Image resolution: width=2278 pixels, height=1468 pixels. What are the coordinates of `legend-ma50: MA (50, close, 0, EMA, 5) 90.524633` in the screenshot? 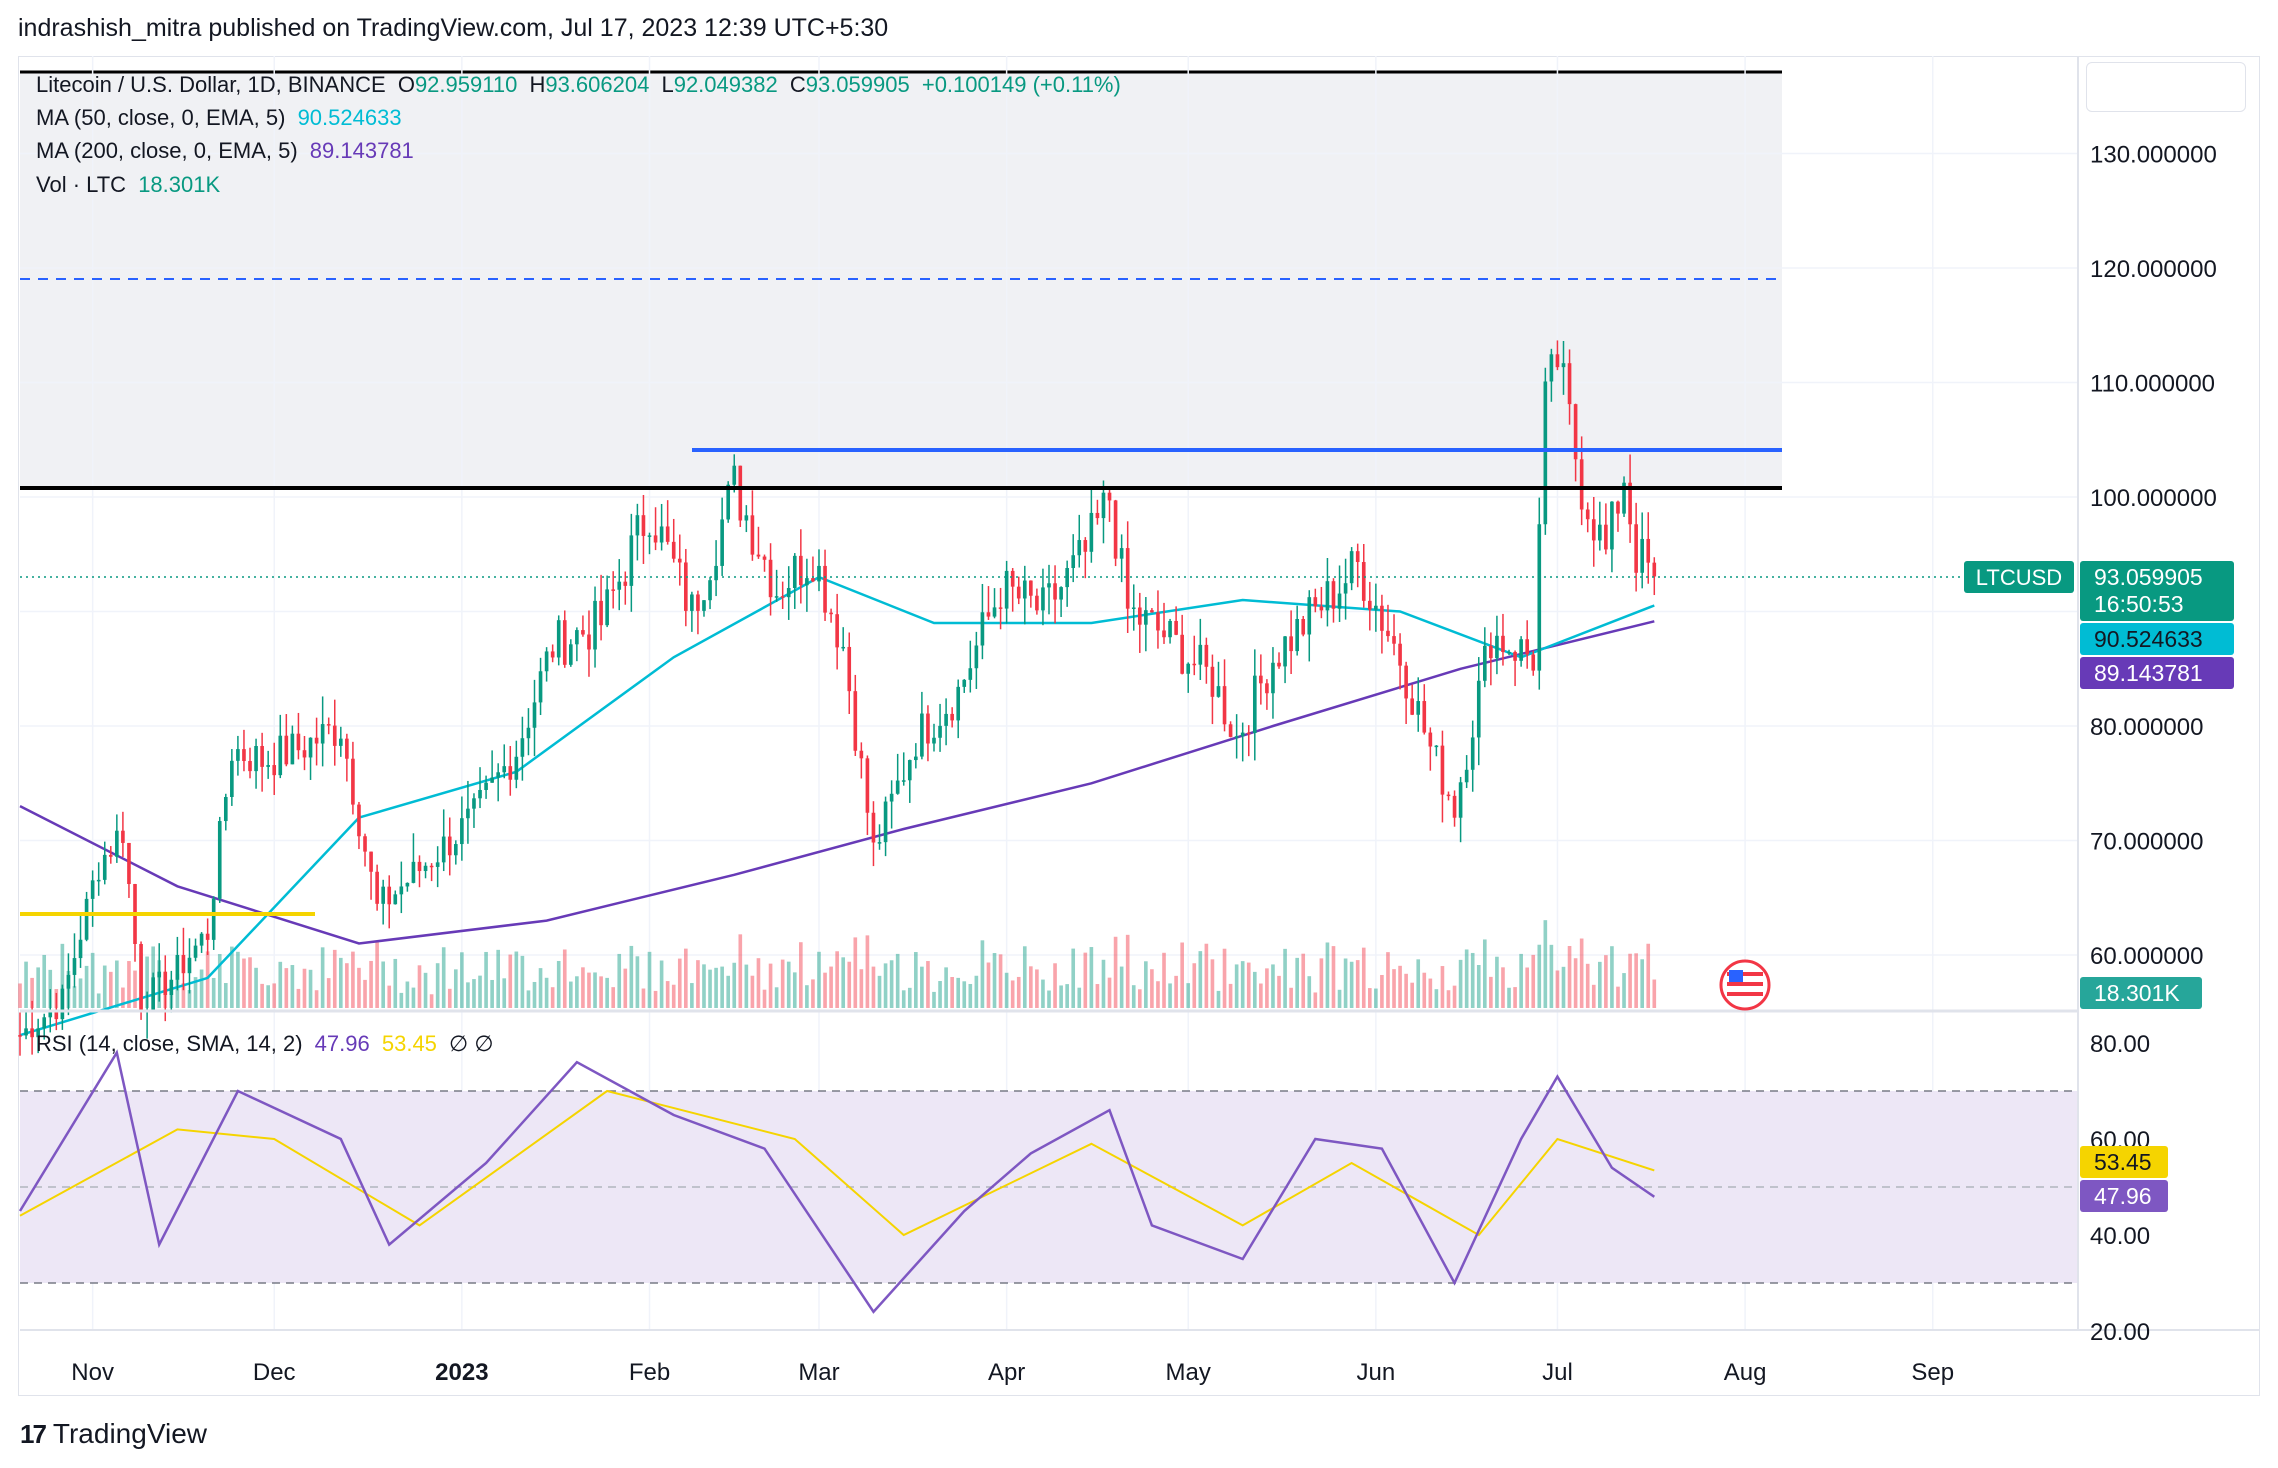 It's located at (222, 118).